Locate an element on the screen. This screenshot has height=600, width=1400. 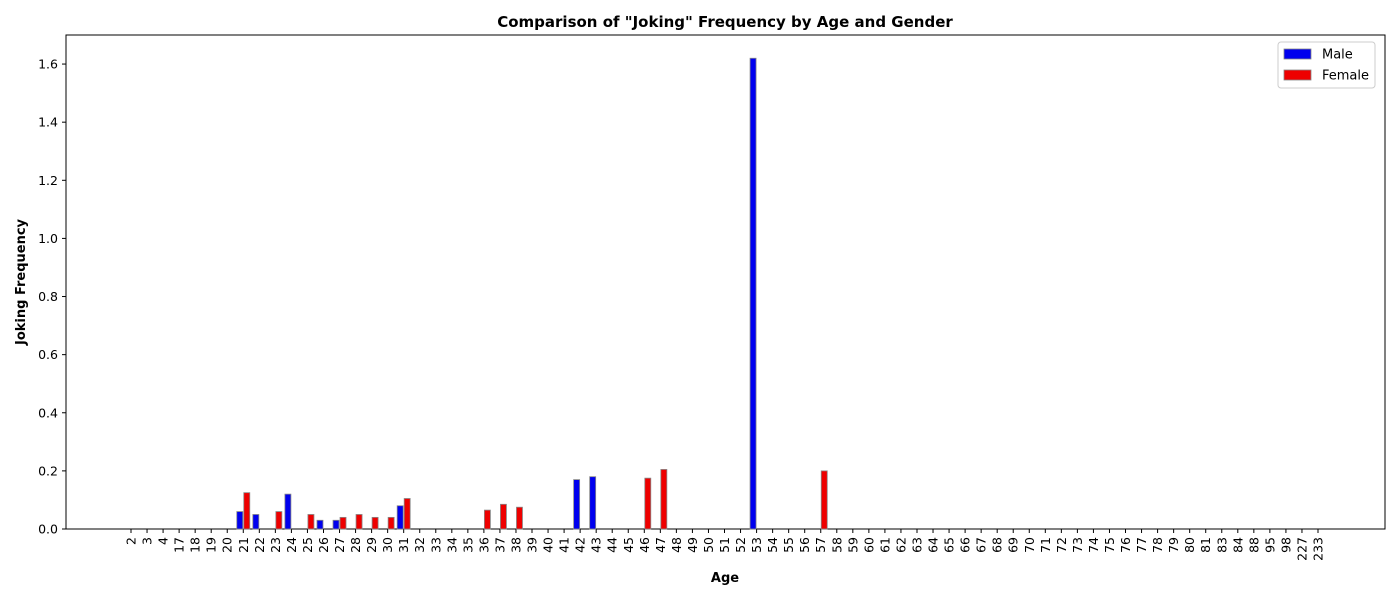
x-tick-label: 3 is located at coordinates (147, 541).